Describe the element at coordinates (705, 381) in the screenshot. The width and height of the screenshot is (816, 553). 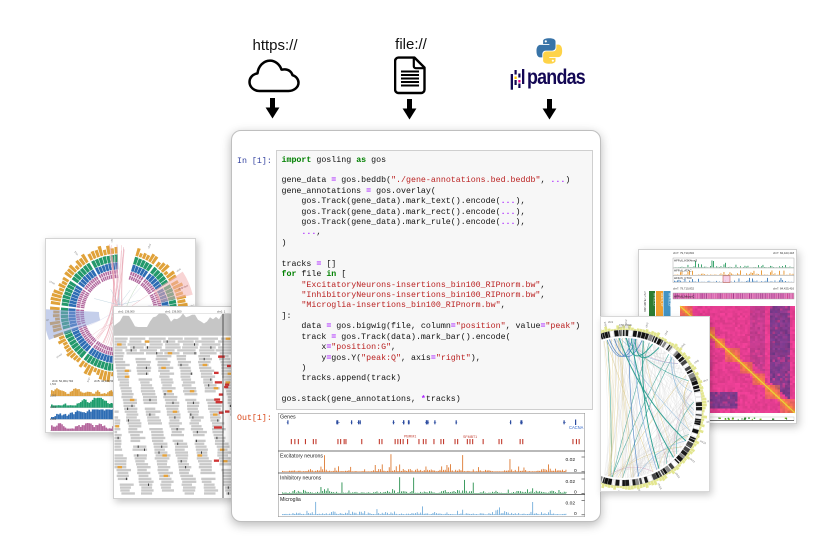
I see `svg-text: chr7` at that location.